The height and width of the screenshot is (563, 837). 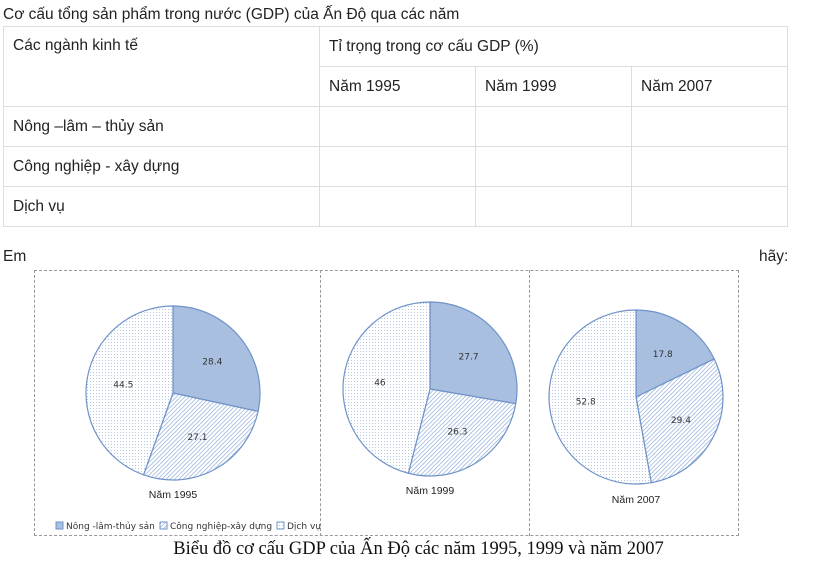 What do you see at coordinates (709, 86) in the screenshot?
I see `header-year: Năm 2007` at bounding box center [709, 86].